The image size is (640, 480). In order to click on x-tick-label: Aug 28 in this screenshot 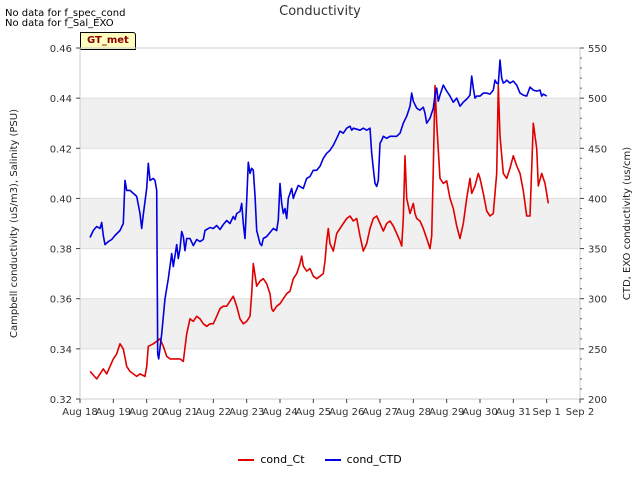, I will do `click(413, 412)`.